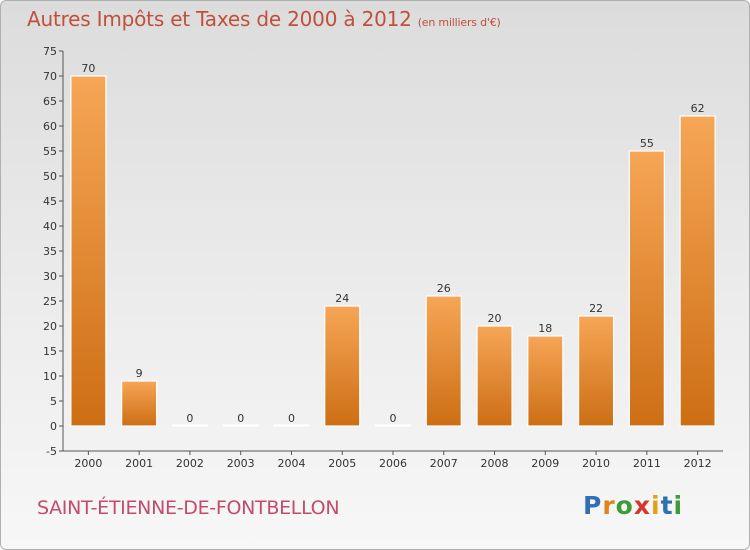  I want to click on y-tick-label: 25, so click(50, 301).